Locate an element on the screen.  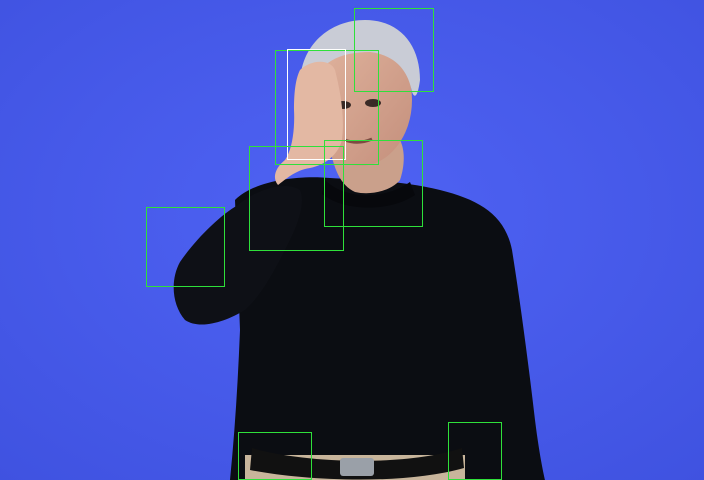
annotation-box-face-region is located at coordinates (327, 107).